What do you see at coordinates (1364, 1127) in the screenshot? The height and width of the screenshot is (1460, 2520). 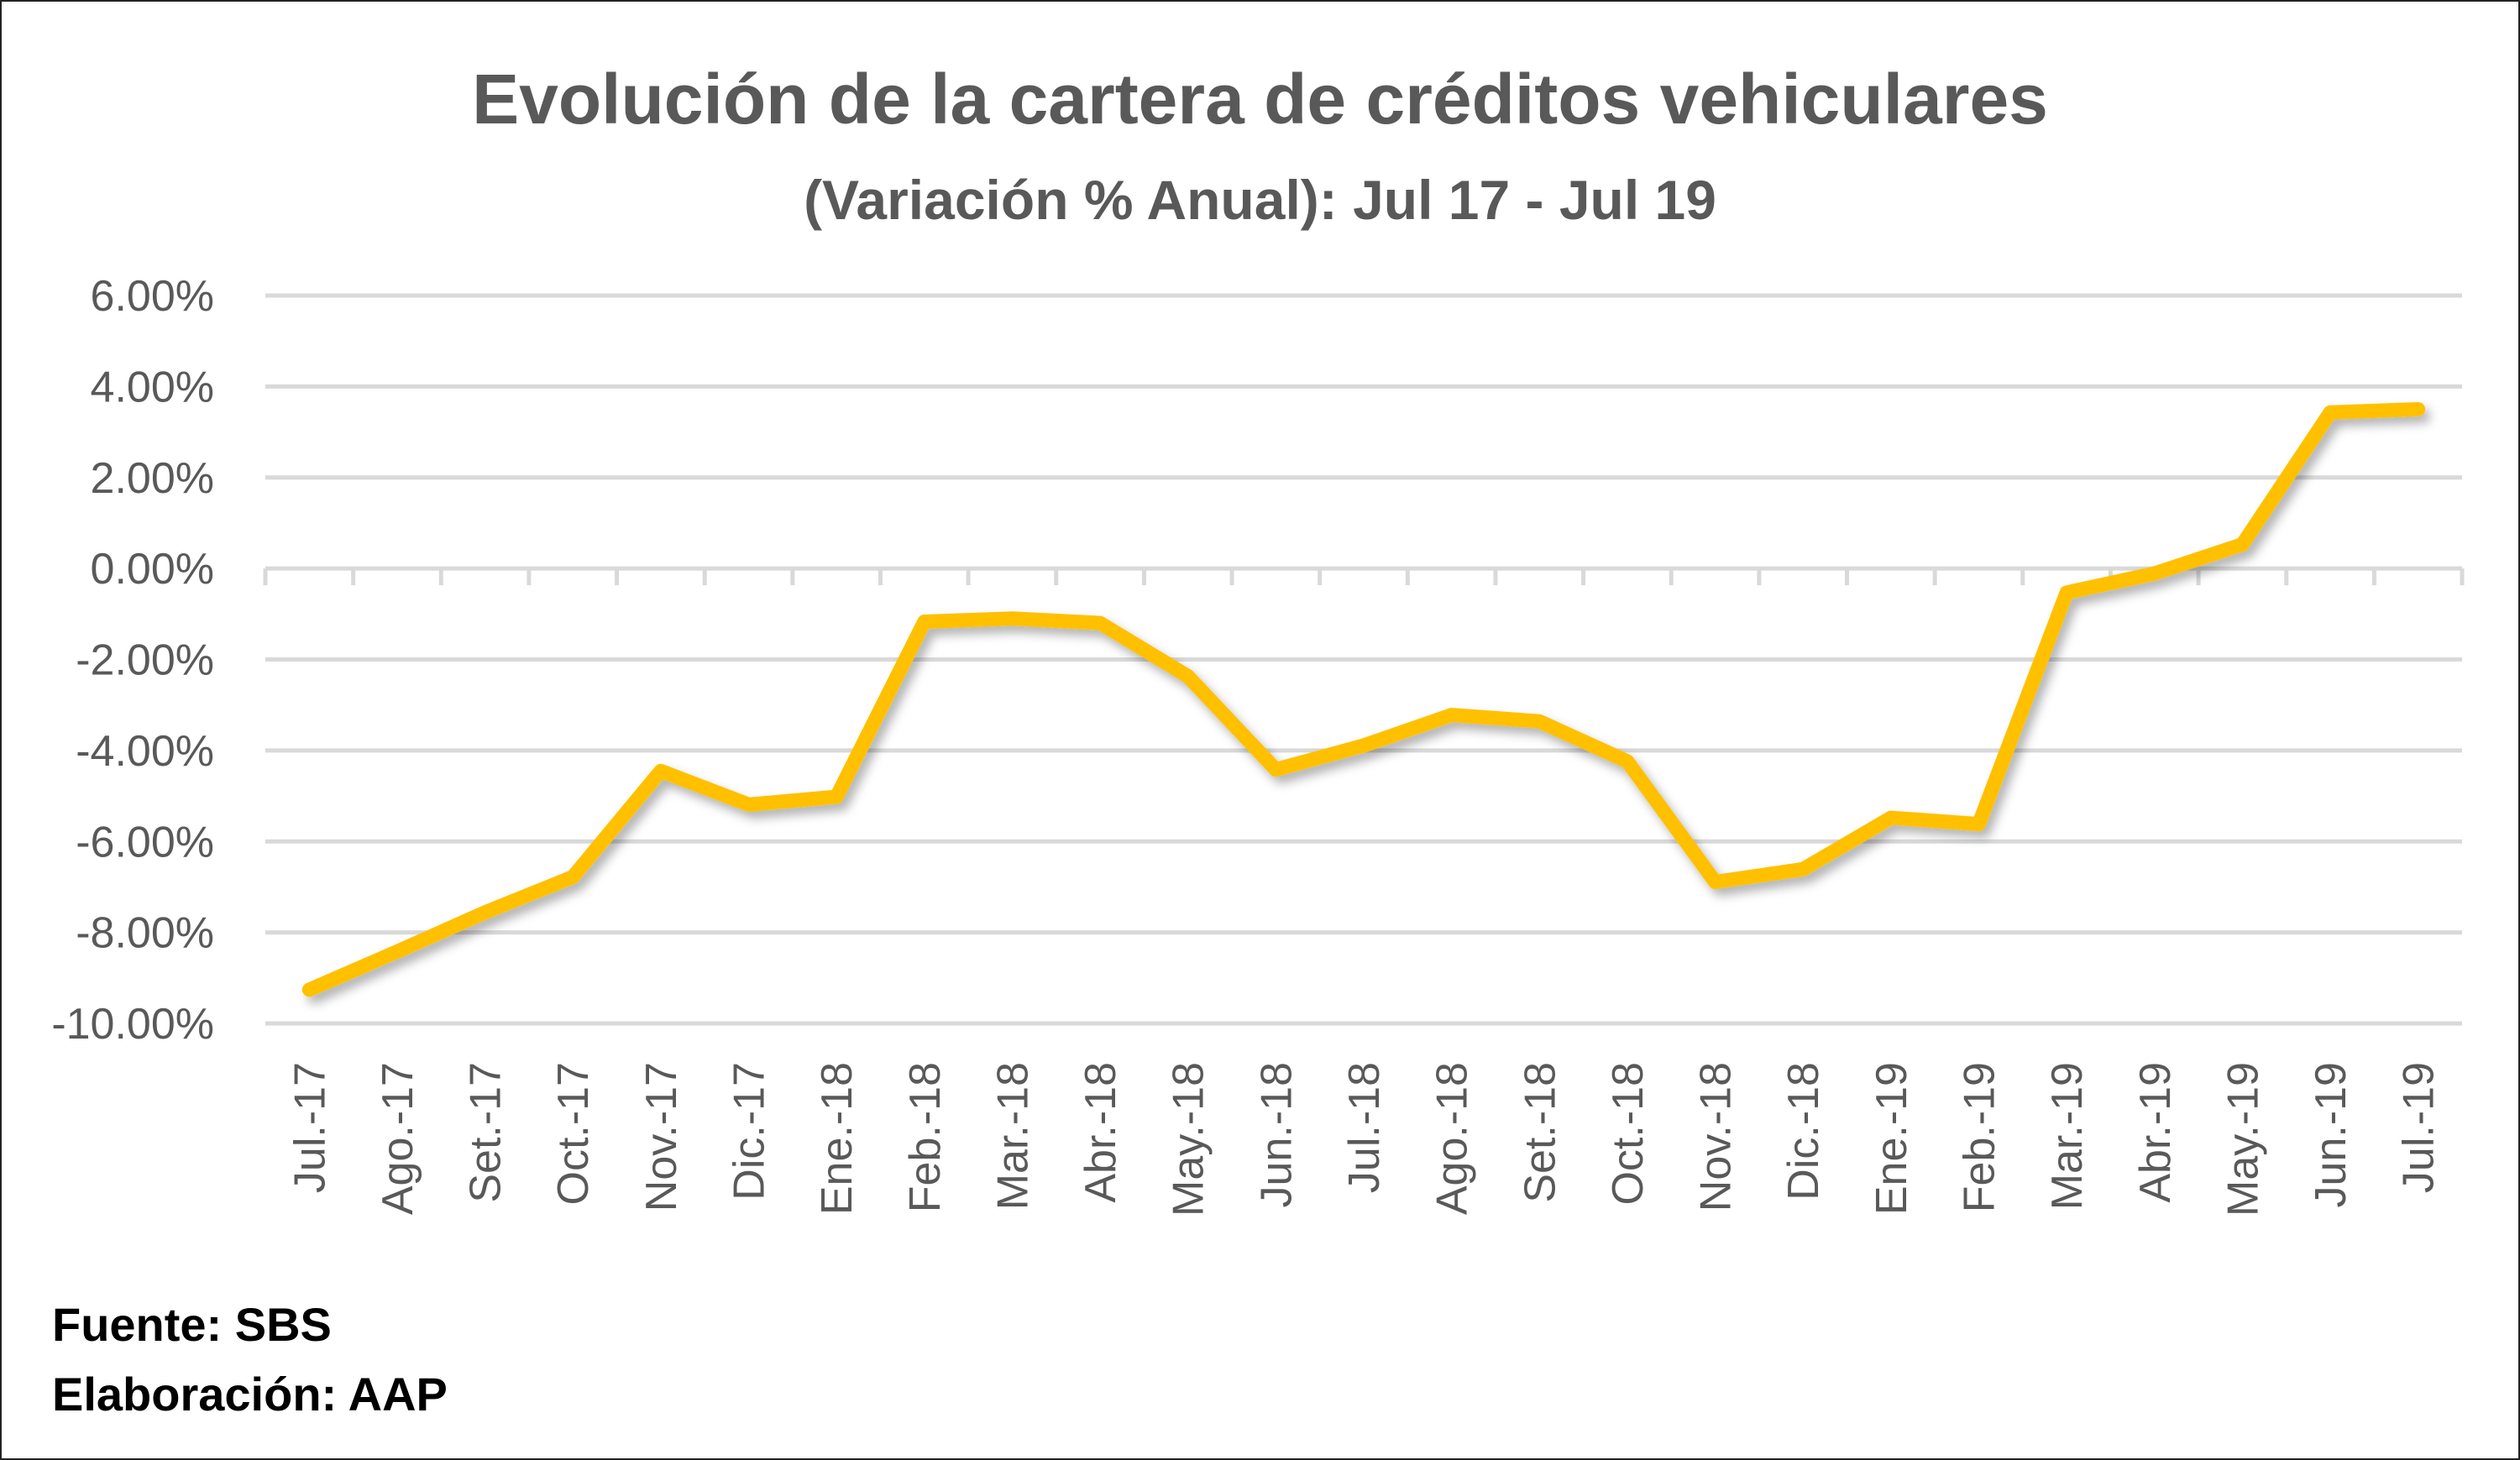 I see `x-tick-label: Jul.-18` at bounding box center [1364, 1127].